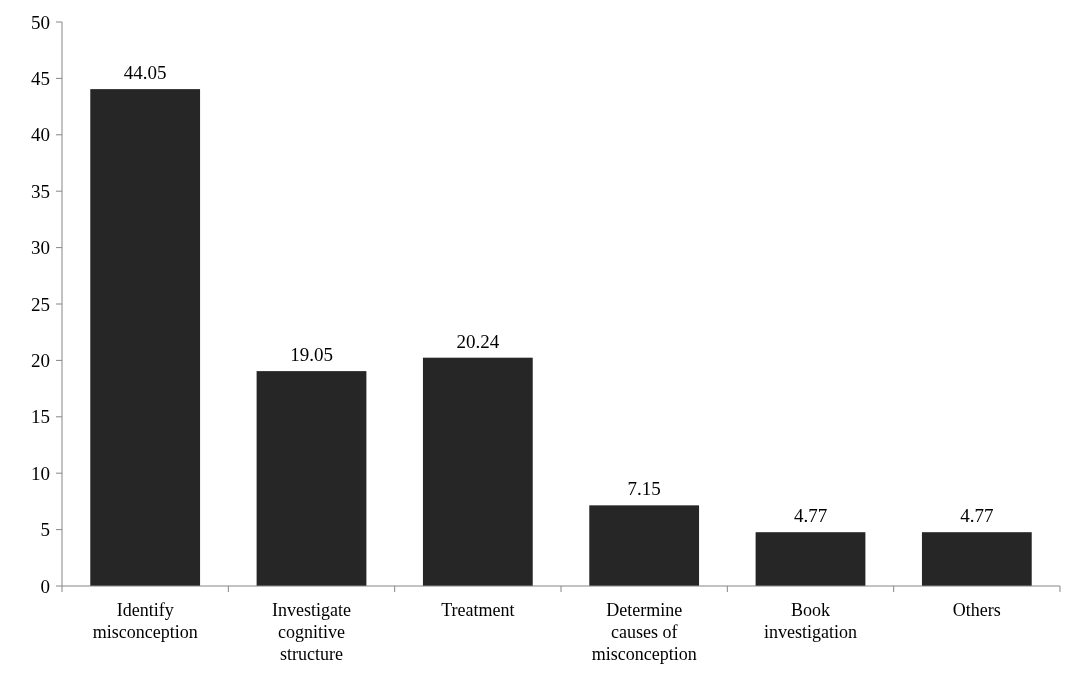  Describe the element at coordinates (145, 73) in the screenshot. I see `data-label: 44.05` at that location.